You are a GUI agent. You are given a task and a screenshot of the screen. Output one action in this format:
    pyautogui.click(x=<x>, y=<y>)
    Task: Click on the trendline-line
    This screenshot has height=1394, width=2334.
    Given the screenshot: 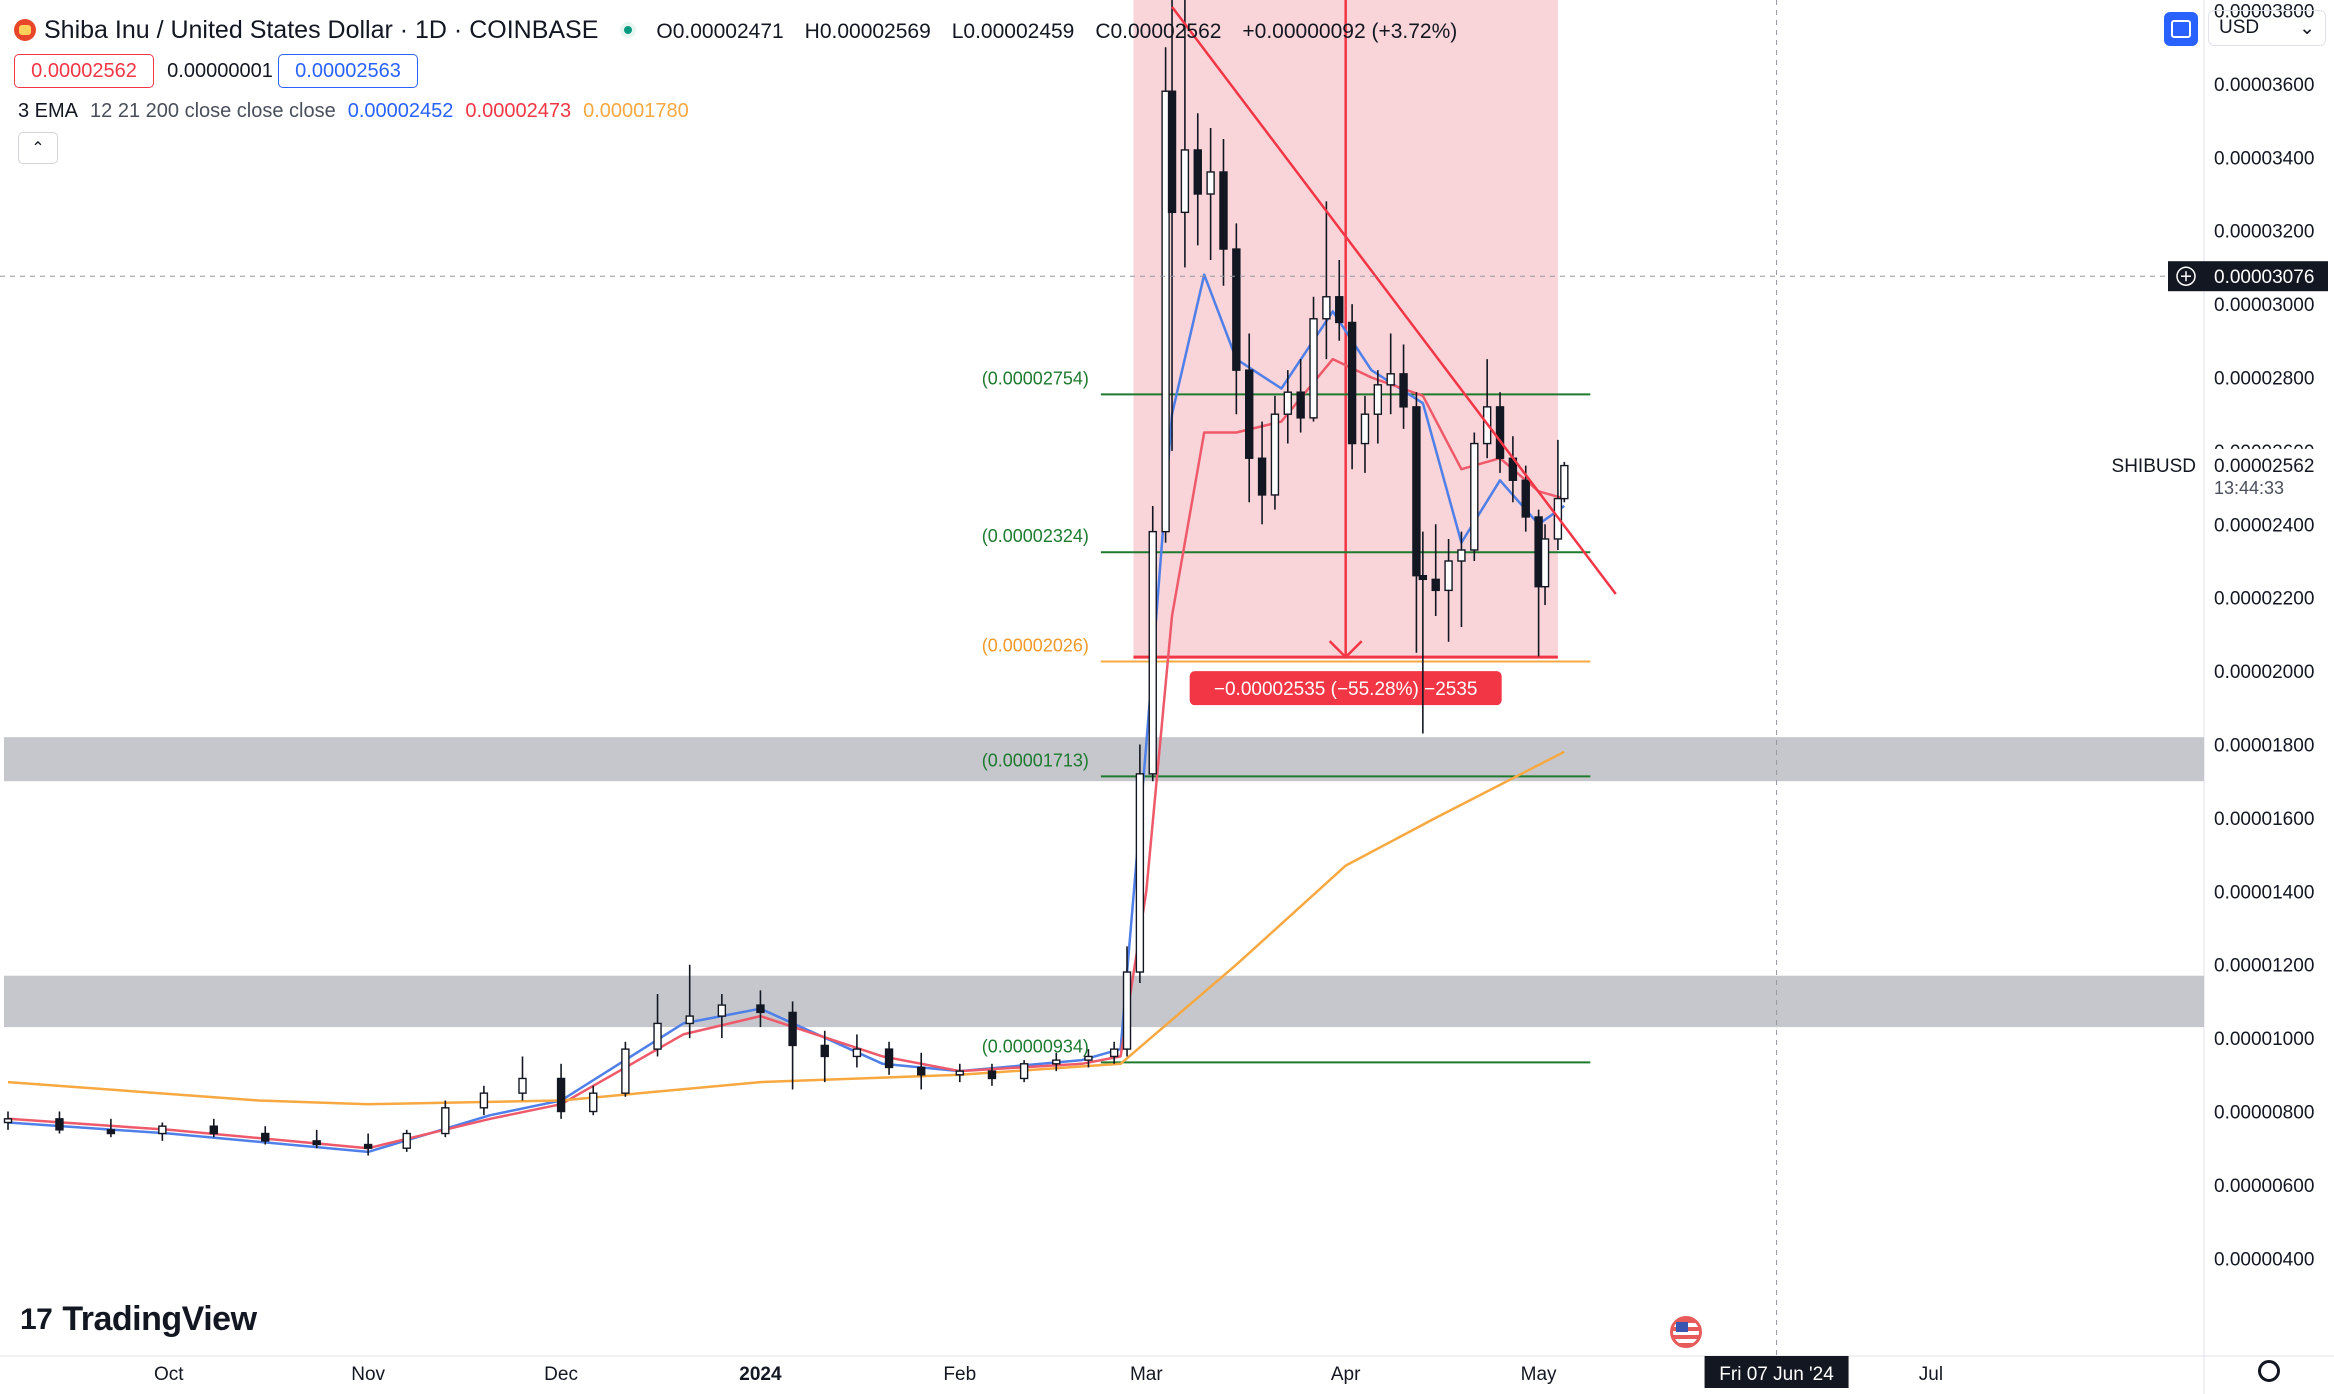 What is the action you would take?
    pyautogui.click(x=1394, y=300)
    